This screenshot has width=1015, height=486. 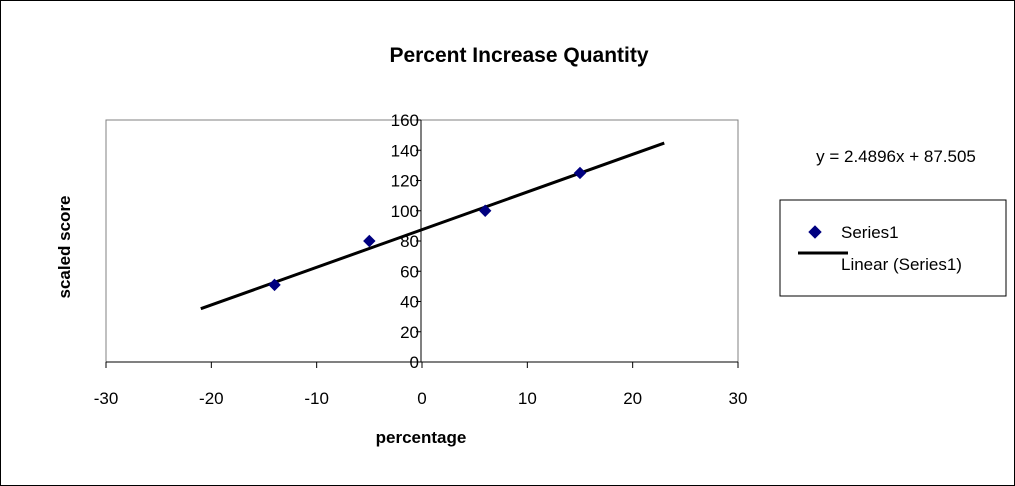 What do you see at coordinates (427, 229) in the screenshot?
I see `points-layer` at bounding box center [427, 229].